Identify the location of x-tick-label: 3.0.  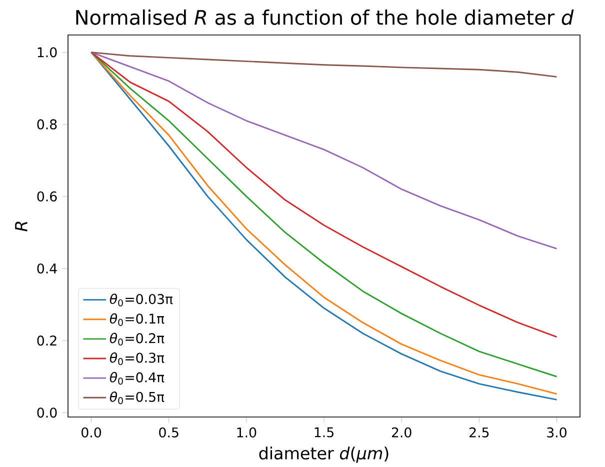
(556, 432).